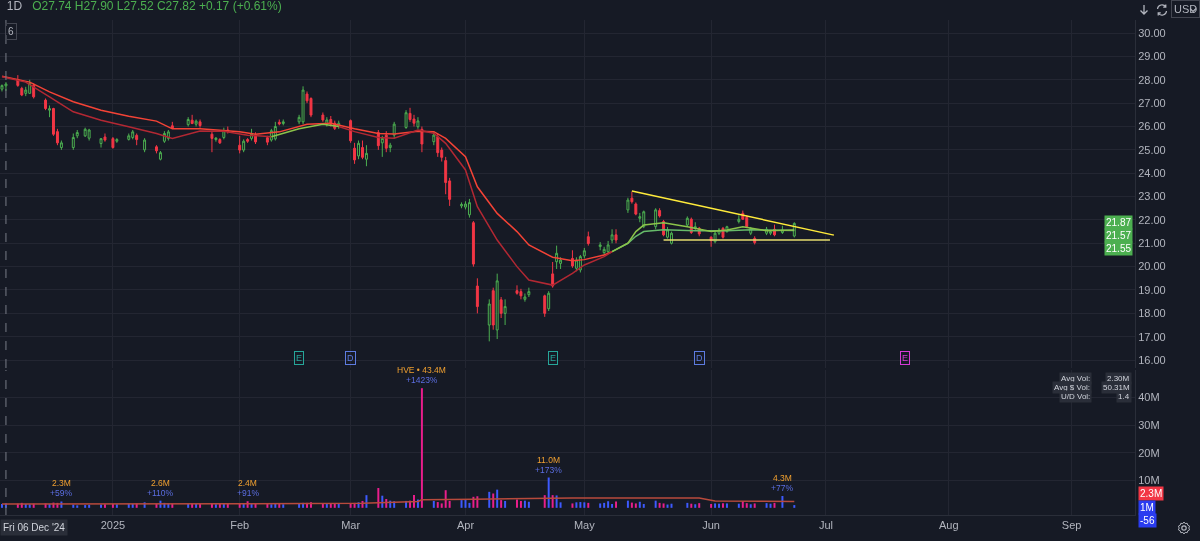 This screenshot has height=541, width=1200. What do you see at coordinates (1076, 396) in the screenshot?
I see `annotation: U/D Vol:` at bounding box center [1076, 396].